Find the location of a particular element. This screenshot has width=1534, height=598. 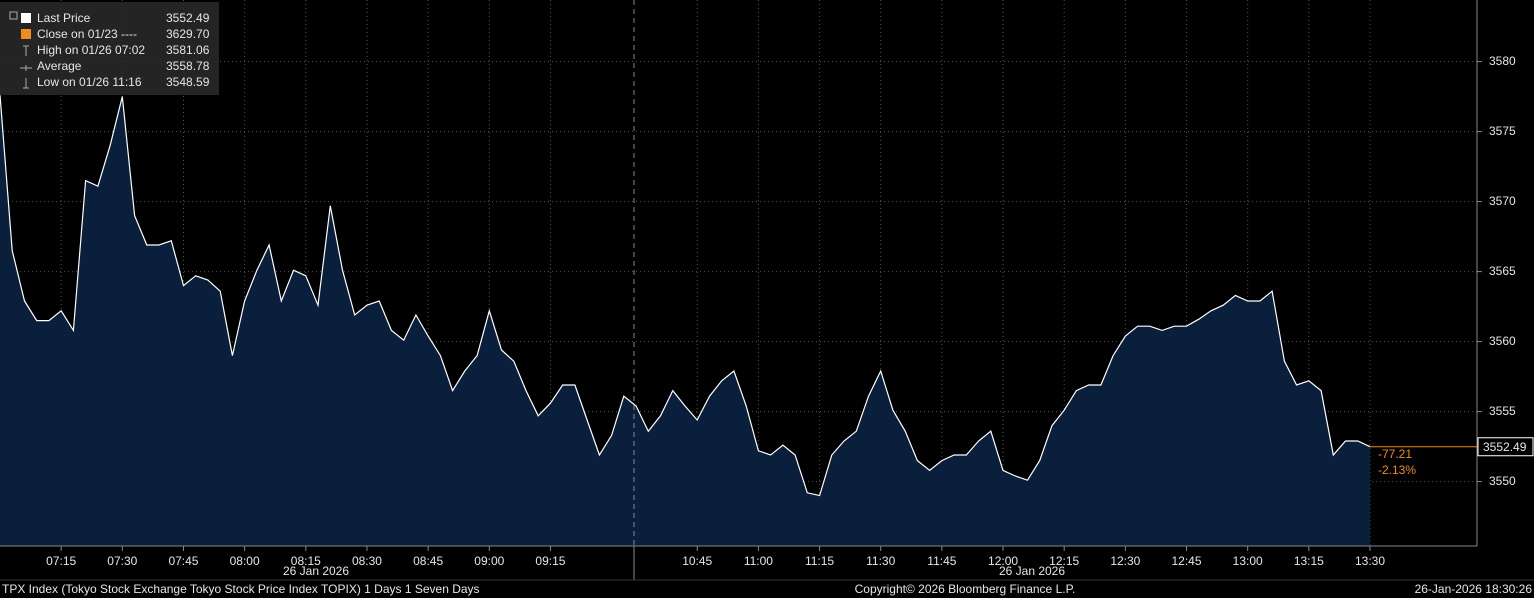

x-tick-label: 13:30 is located at coordinates (1370, 561).